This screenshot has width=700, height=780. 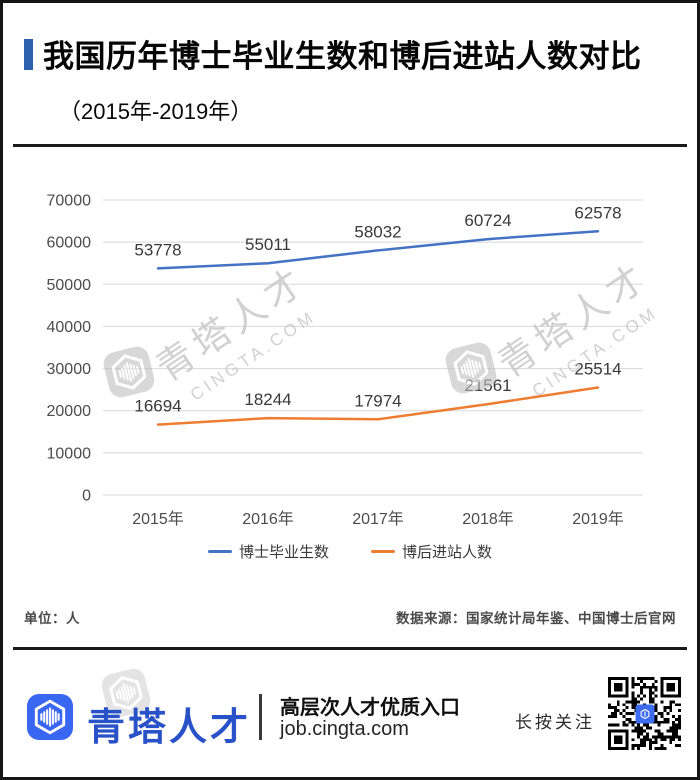 I want to click on page-title: 我国历年博士毕业生数和博后进站人数对比, so click(x=342, y=56).